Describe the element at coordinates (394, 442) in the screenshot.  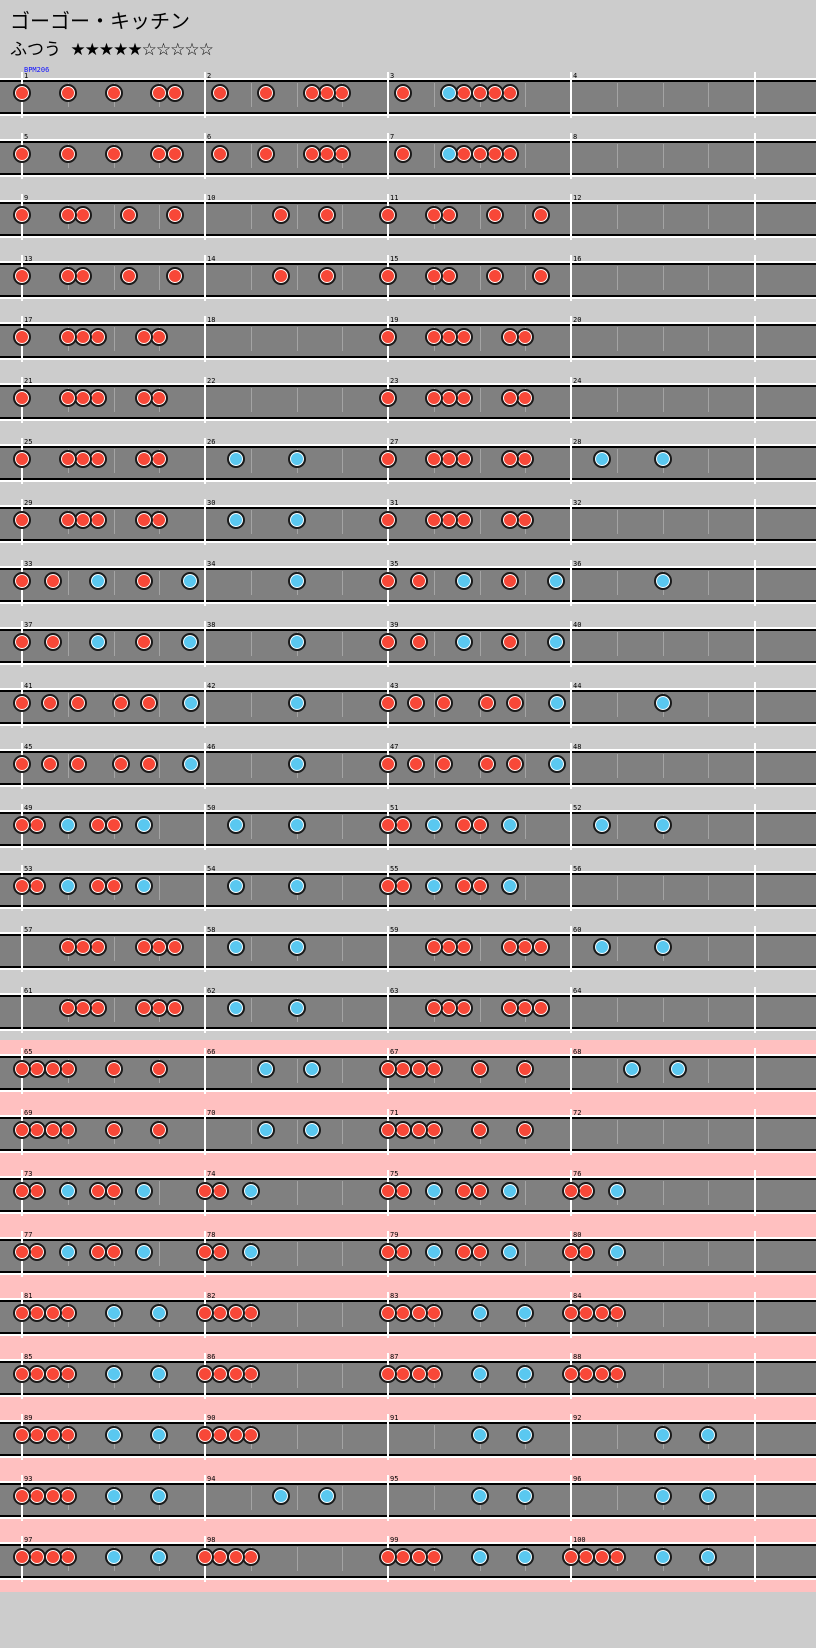
I see `measure-number: 27` at that location.